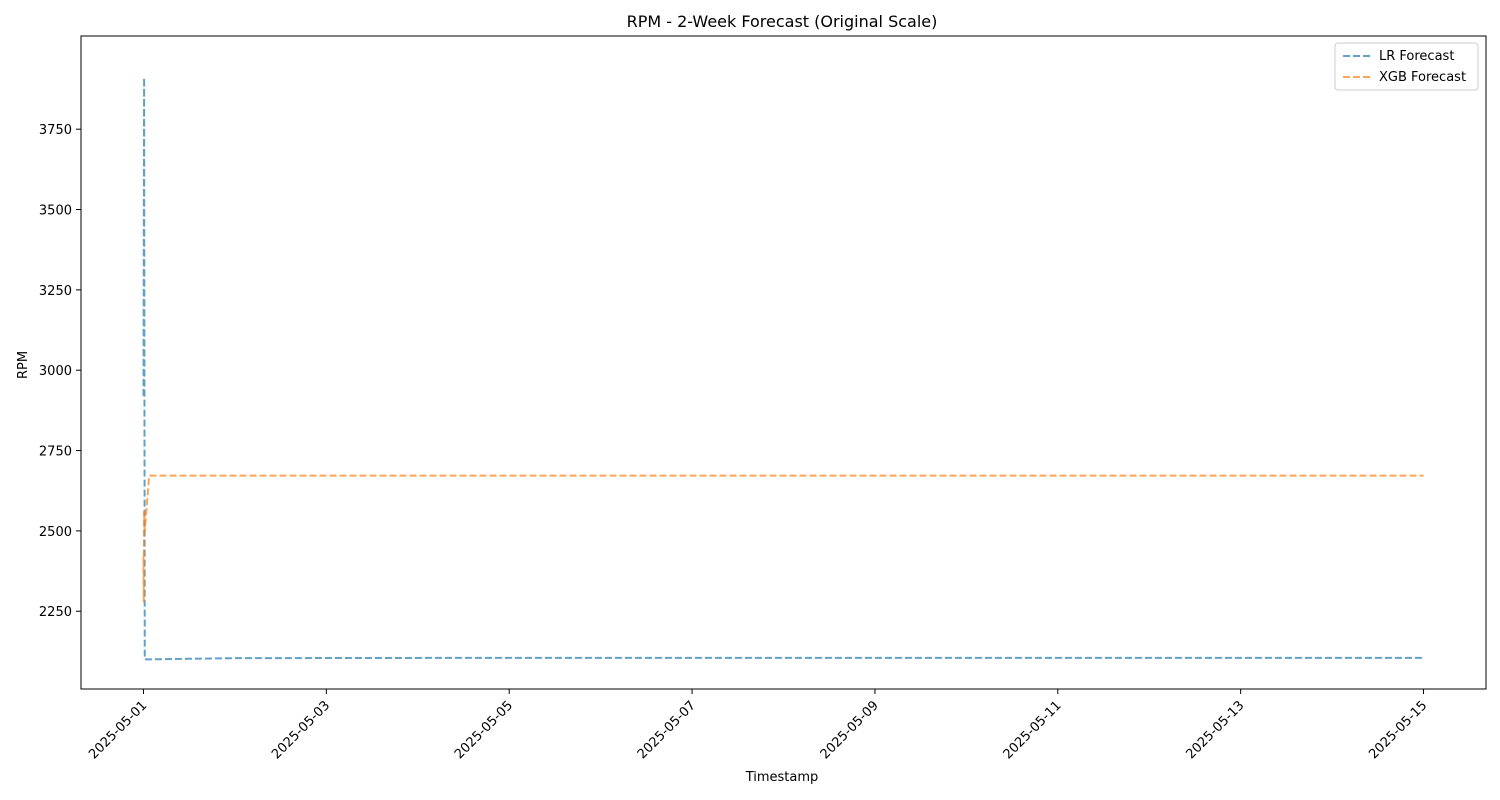 The image size is (1500, 800). I want to click on x-tick-label: 2025-05-01, so click(118, 730).